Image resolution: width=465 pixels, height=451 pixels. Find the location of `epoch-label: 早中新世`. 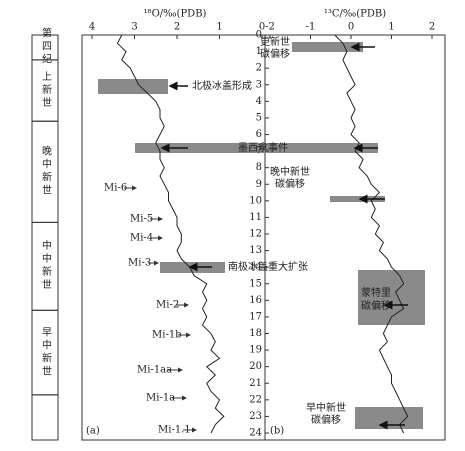

epoch-label: 早中新世 is located at coordinates (46, 352).